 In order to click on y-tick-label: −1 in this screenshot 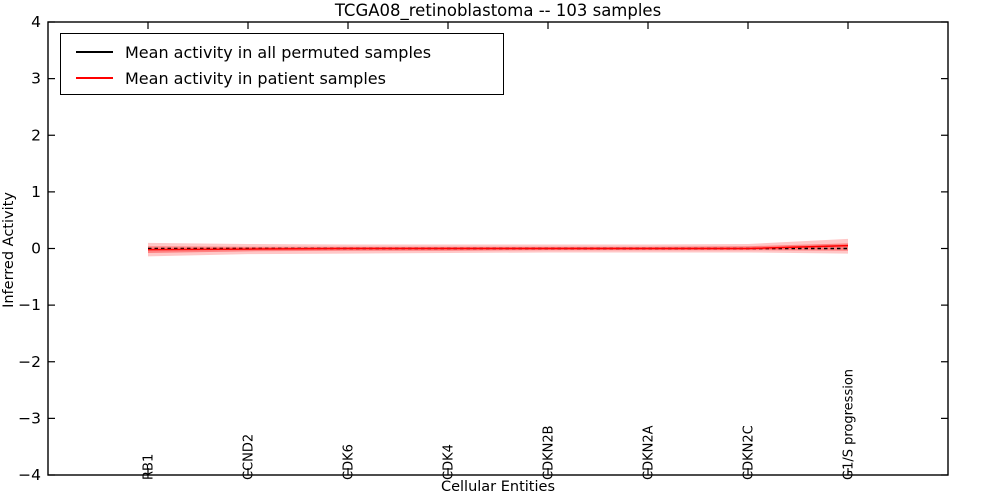, I will do `click(29, 305)`.